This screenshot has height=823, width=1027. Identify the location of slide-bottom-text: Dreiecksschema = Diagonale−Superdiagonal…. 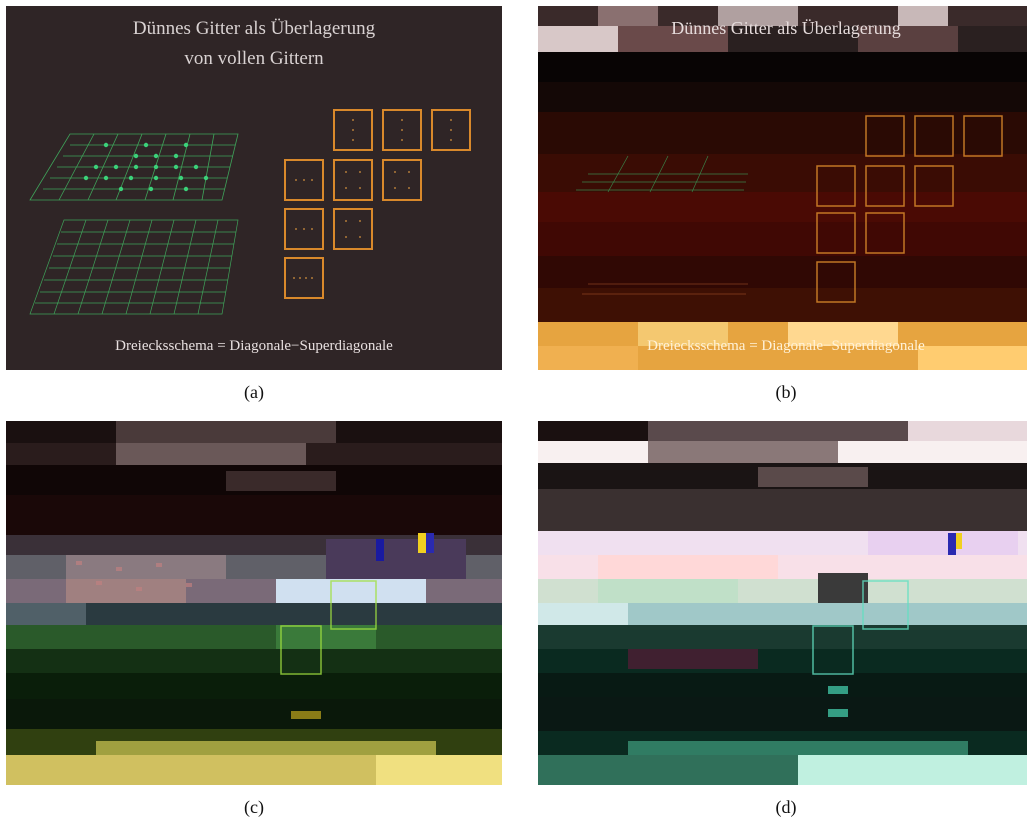
(254, 346).